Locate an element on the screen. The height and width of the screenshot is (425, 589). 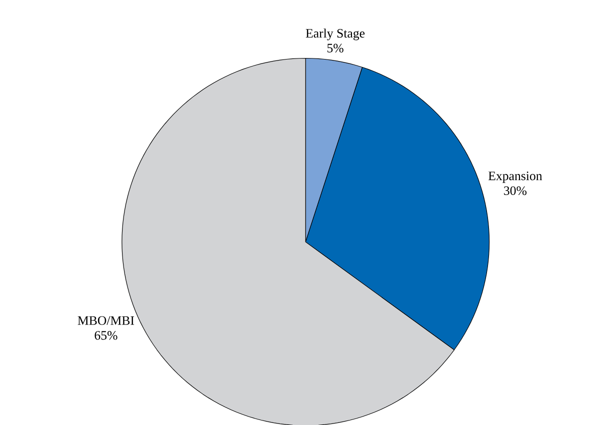
slice-label: MBO/MBI is located at coordinates (106, 321).